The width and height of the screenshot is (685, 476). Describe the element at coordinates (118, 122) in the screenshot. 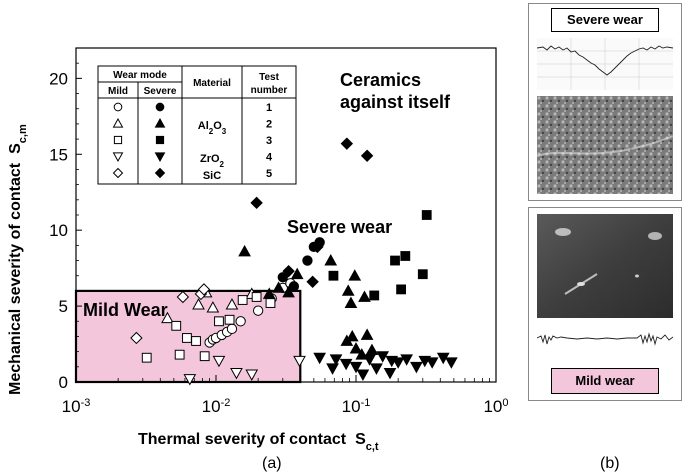

I see `legend-symbol-mild-triangle-up` at that location.